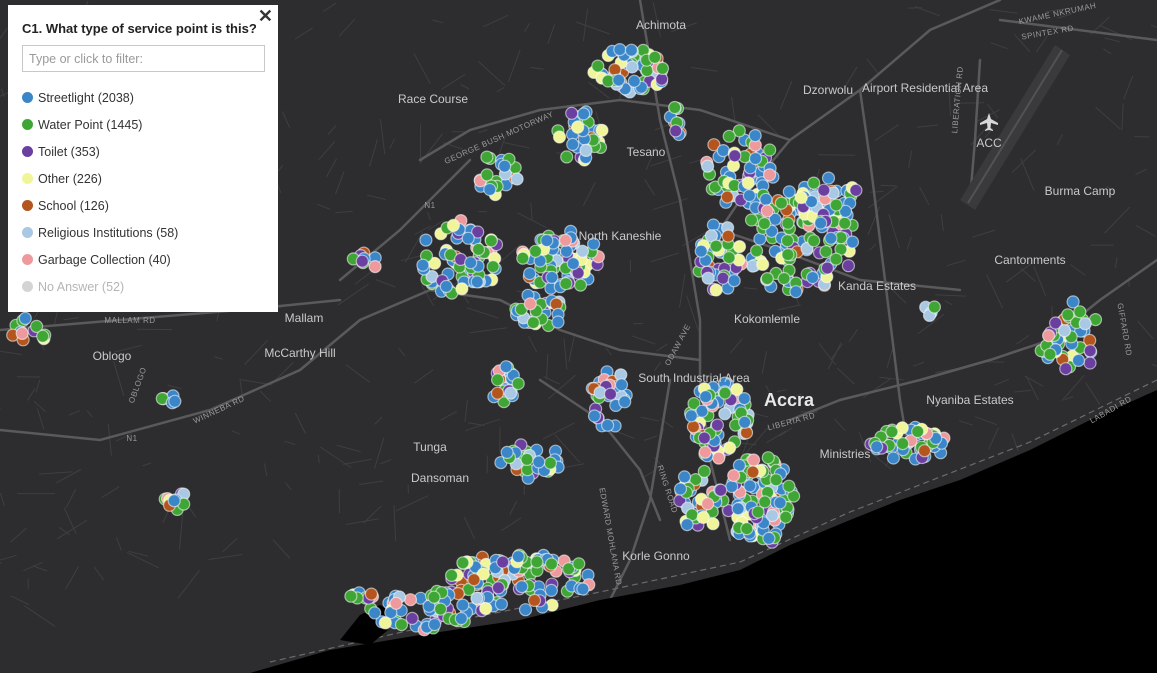 The width and height of the screenshot is (1157, 673). What do you see at coordinates (143, 205) in the screenshot?
I see `legend-item-school: School (126)` at bounding box center [143, 205].